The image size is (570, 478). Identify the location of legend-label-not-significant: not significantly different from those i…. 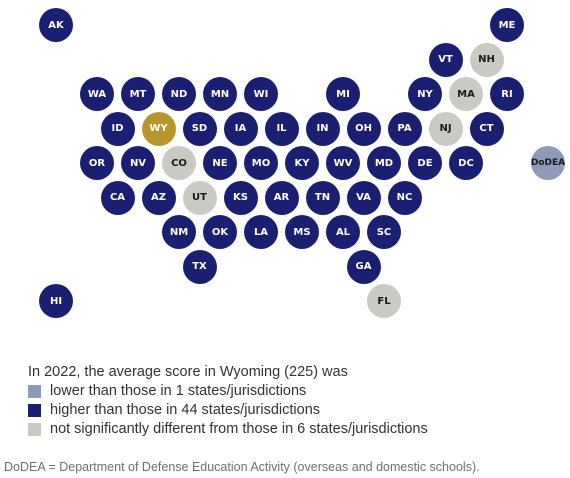
(239, 429).